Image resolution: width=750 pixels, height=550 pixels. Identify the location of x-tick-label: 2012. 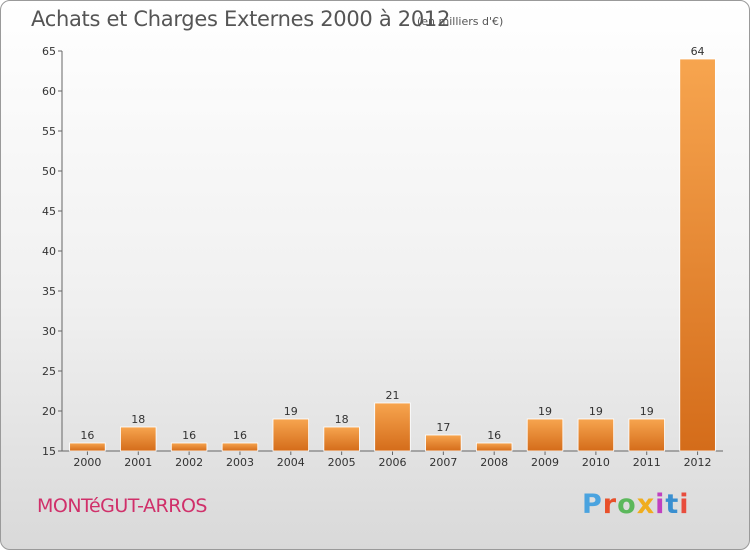
(698, 462).